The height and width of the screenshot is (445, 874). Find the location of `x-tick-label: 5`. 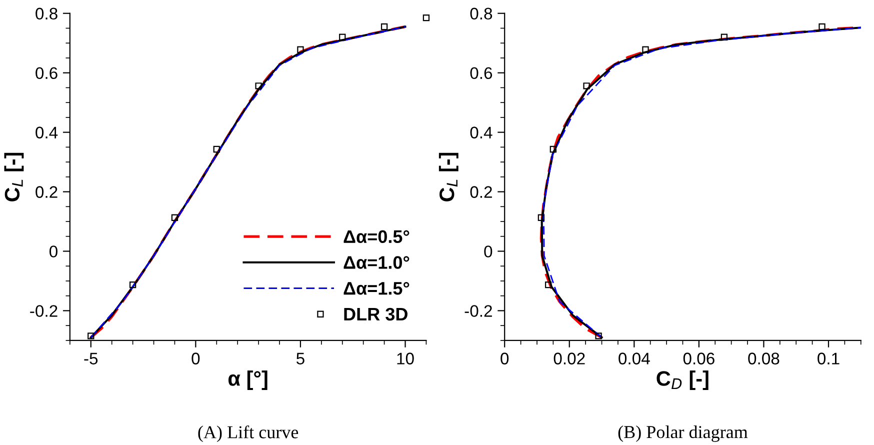

x-tick-label: 5 is located at coordinates (300, 358).